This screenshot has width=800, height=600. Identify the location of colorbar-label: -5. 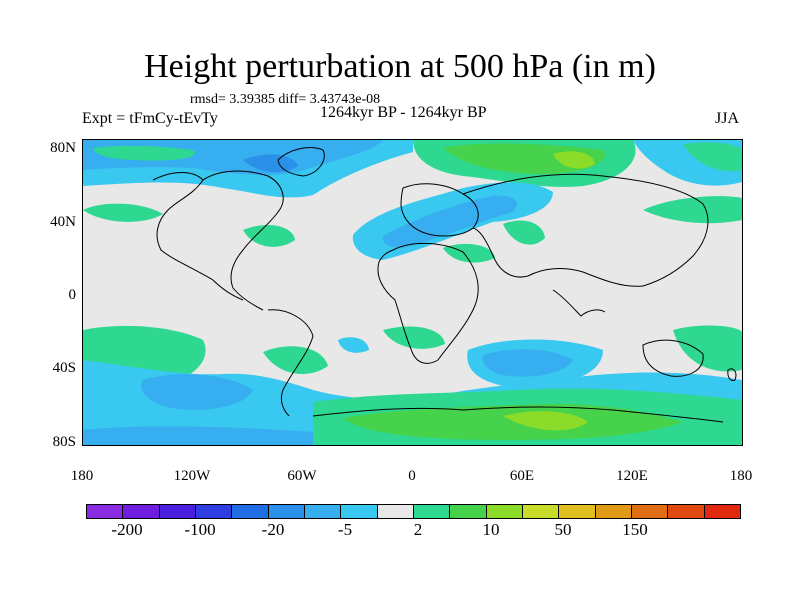
(345, 529).